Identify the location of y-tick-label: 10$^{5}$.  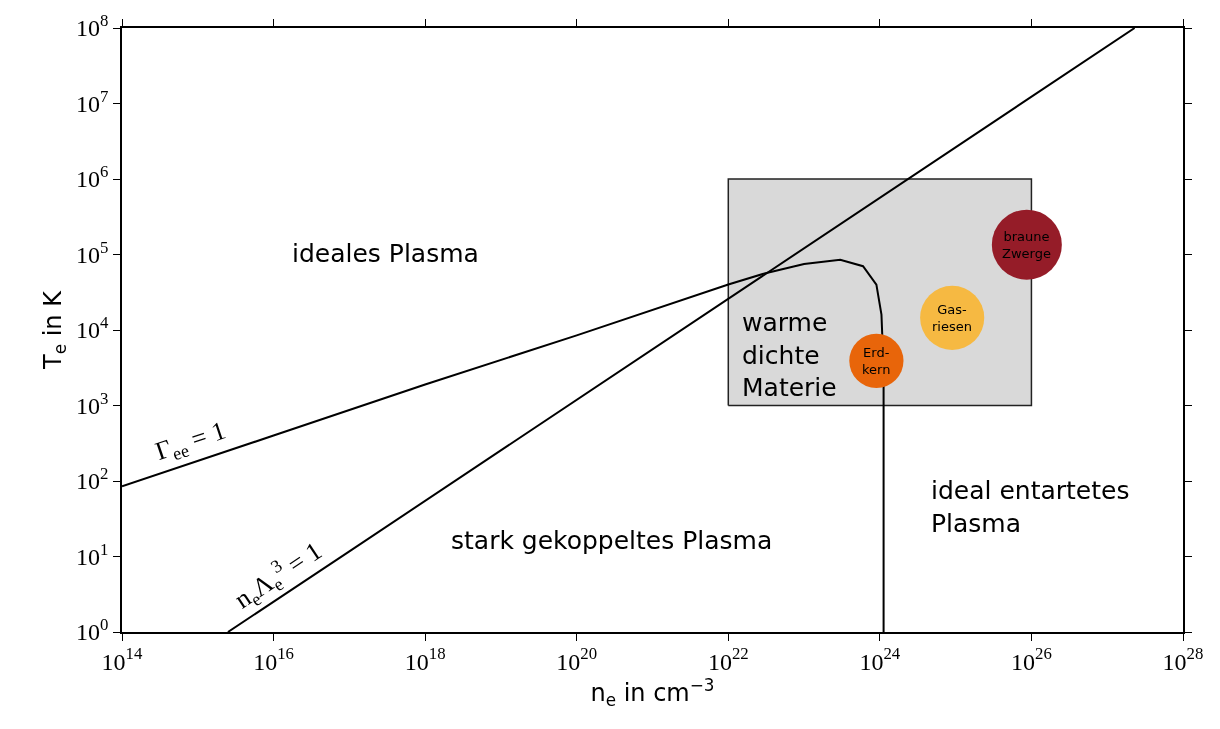
(92, 252).